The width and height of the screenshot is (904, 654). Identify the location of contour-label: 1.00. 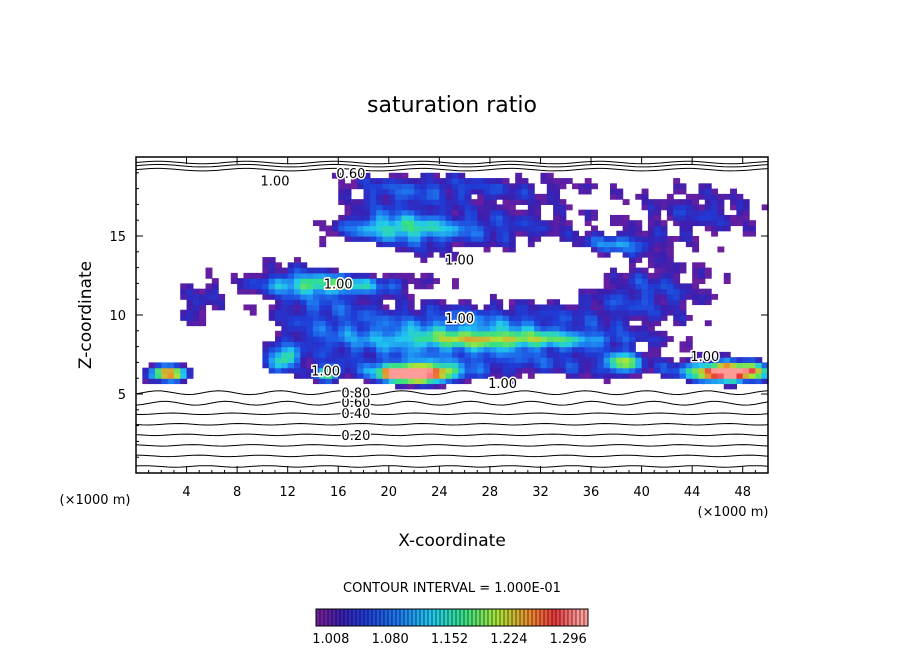
(338, 284).